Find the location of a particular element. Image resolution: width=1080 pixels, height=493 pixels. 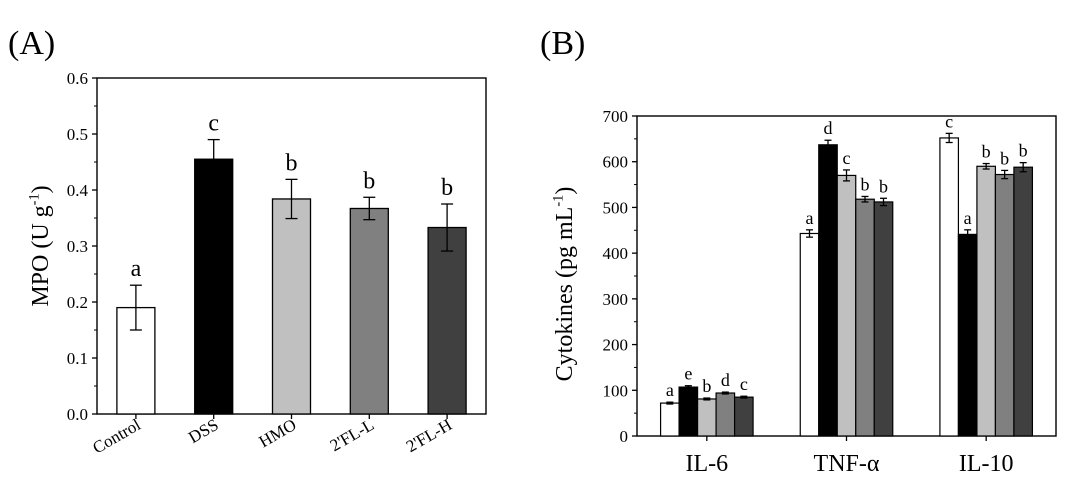

bar-IL-10-Control is located at coordinates (949, 287).